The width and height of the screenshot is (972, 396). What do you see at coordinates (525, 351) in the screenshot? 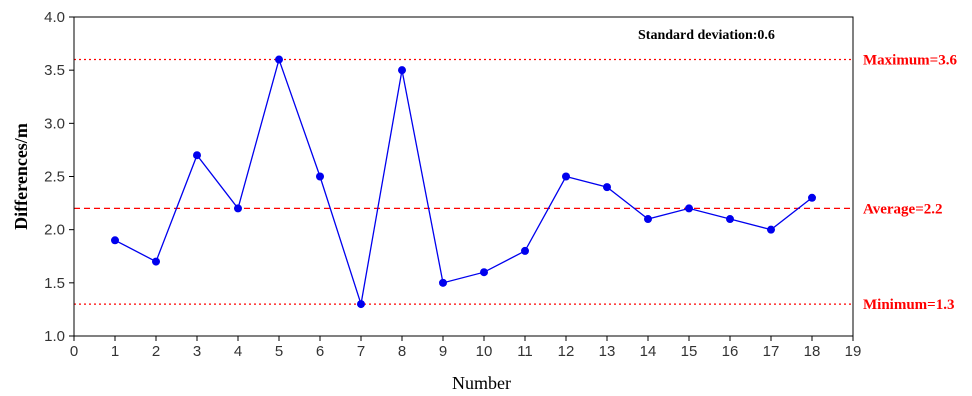
I see `x-tick-label: 11` at bounding box center [525, 351].